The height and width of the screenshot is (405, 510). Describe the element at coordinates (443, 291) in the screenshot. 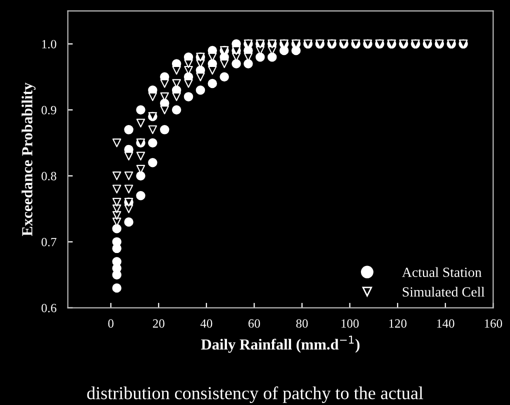

I see `legend-label: Simulated Cell` at that location.